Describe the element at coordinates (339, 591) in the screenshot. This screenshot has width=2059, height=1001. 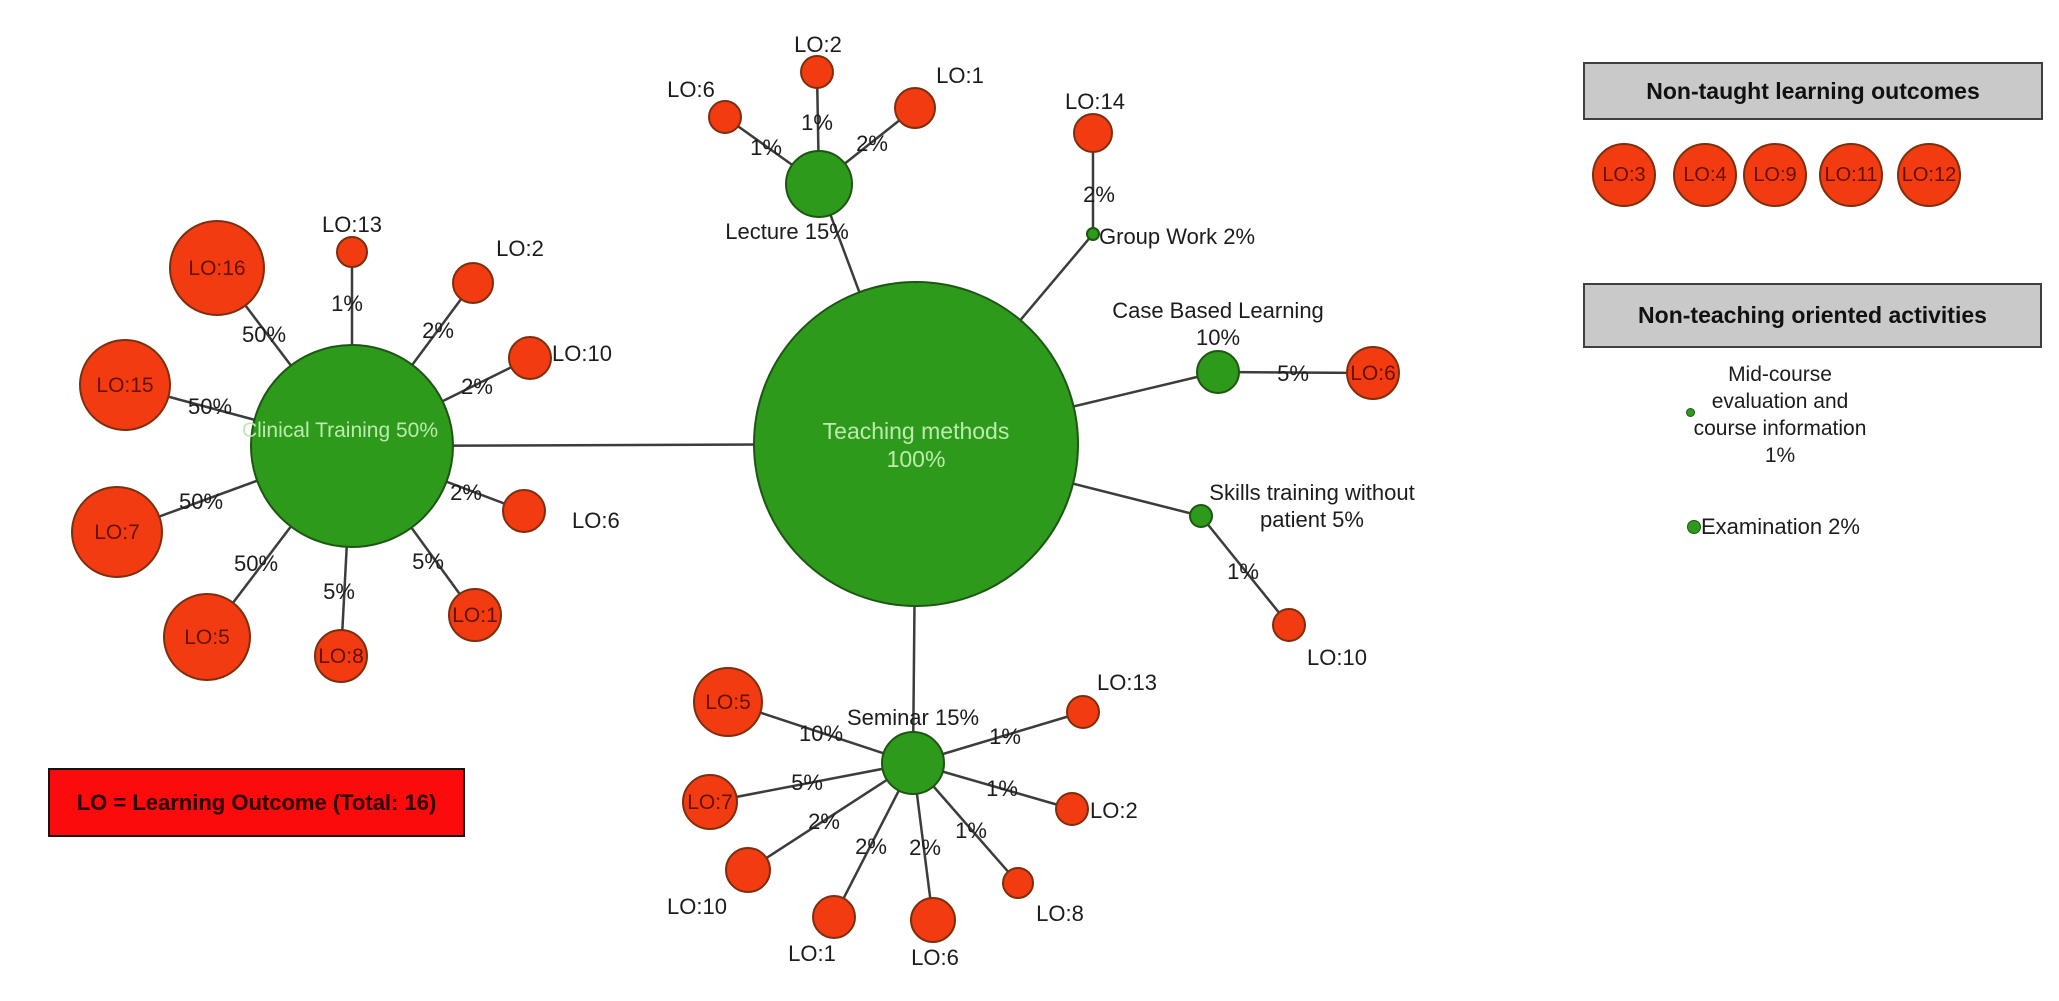
I see `edge-label-clinical-clinical-lo8: 5%` at that location.